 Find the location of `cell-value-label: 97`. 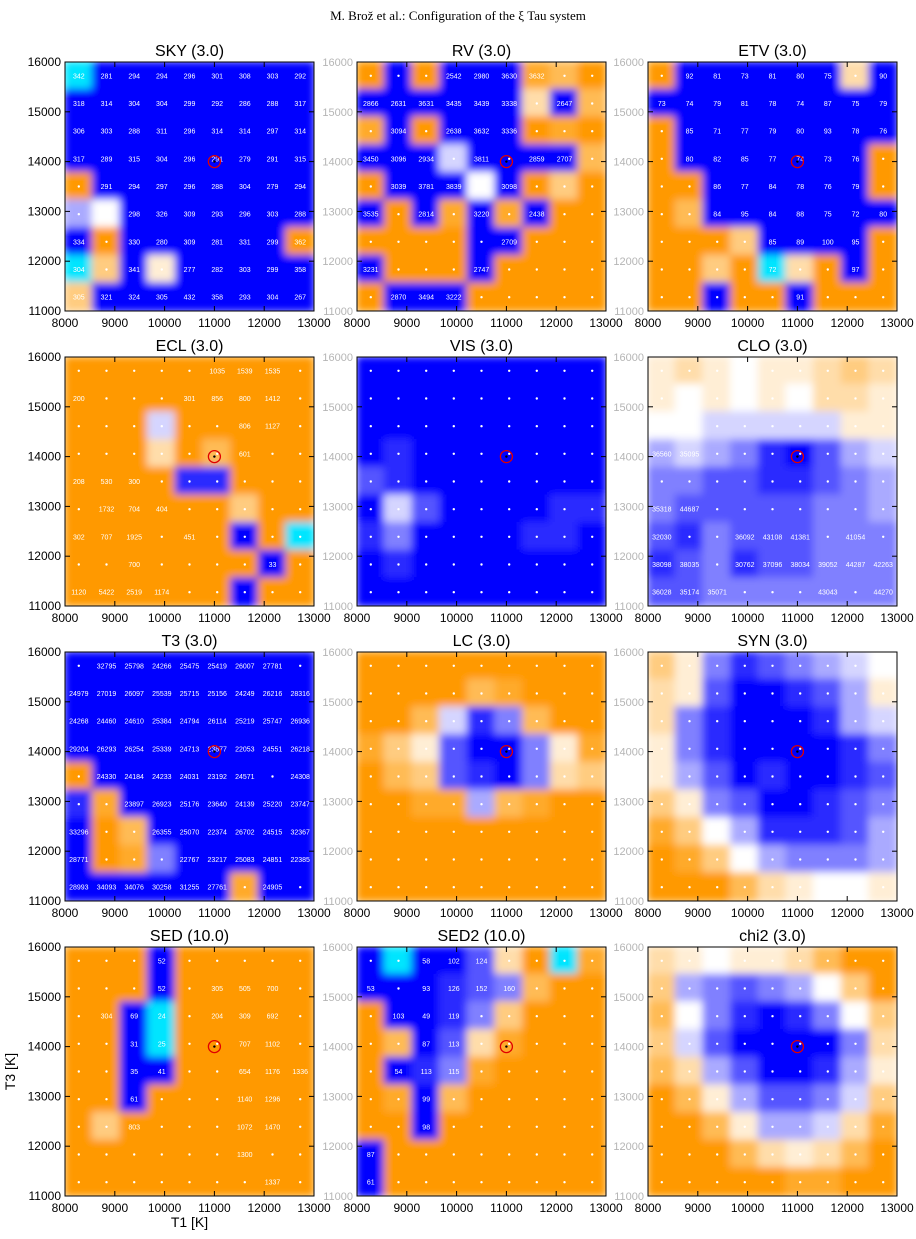

cell-value-label: 97 is located at coordinates (856, 270).